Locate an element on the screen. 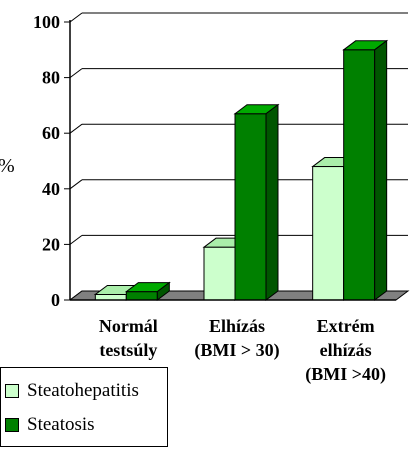 Image resolution: width=420 pixels, height=454 pixels. category-label: elhízás is located at coordinates (346, 350).